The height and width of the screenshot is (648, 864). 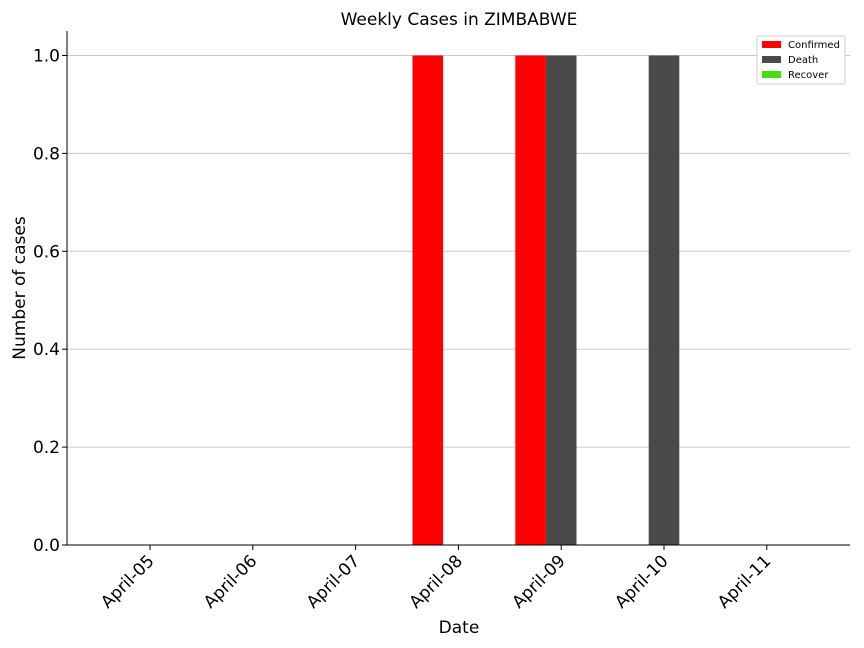 I want to click on x-tick-label-1: April-06, so click(x=230, y=581).